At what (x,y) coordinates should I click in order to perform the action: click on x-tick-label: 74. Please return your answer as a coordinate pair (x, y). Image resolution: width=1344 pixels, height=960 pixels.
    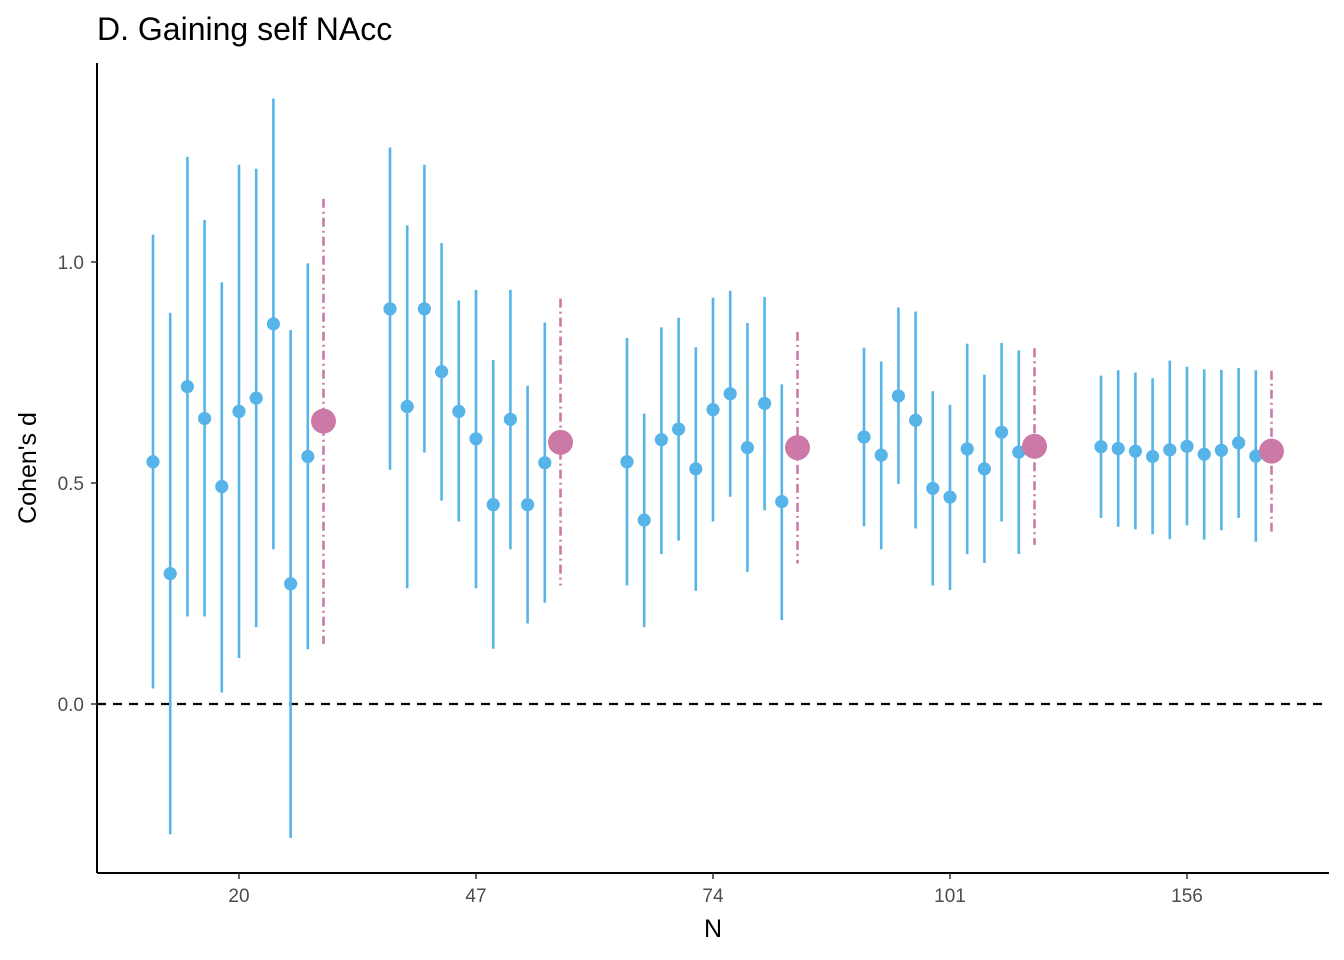
    Looking at the image, I should click on (713, 896).